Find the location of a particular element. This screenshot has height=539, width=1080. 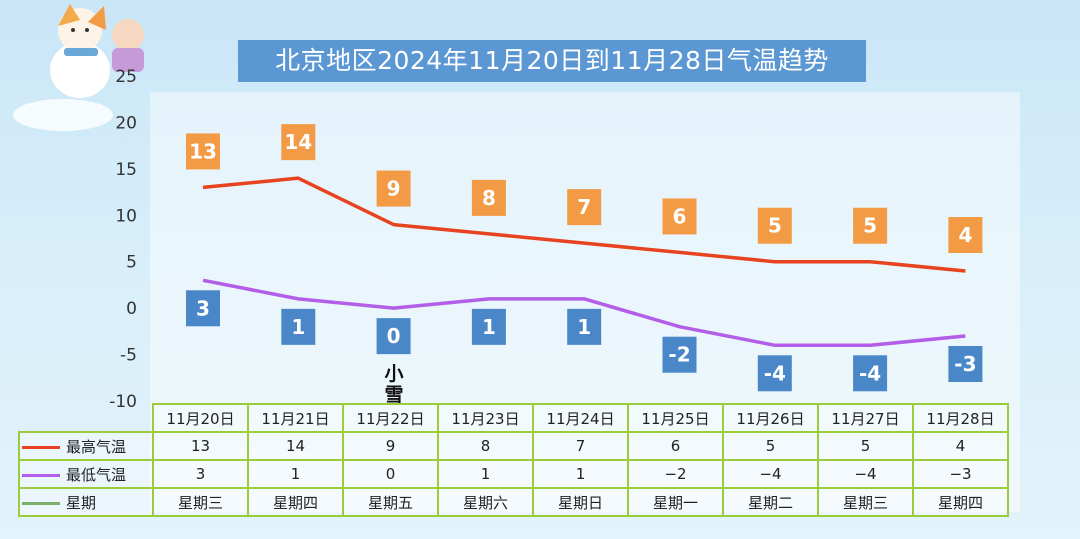

table-cell: 7 is located at coordinates (580, 446).